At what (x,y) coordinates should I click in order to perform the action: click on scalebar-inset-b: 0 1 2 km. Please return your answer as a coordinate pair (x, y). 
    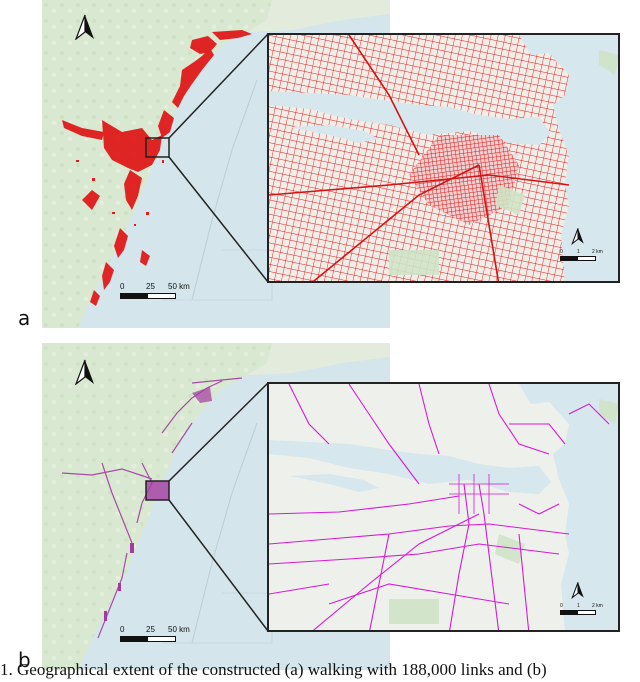
    Looking at the image, I should click on (581, 609).